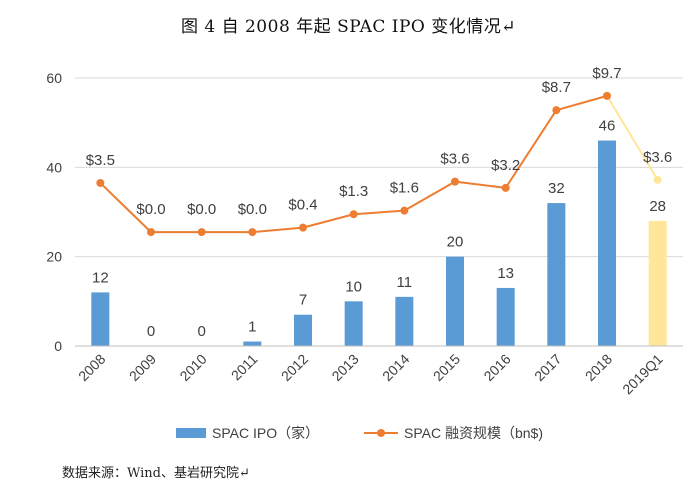 The width and height of the screenshot is (697, 486). Describe the element at coordinates (265, 433) in the screenshot. I see `legend-label-bar: SPAC IPO（家）` at that location.